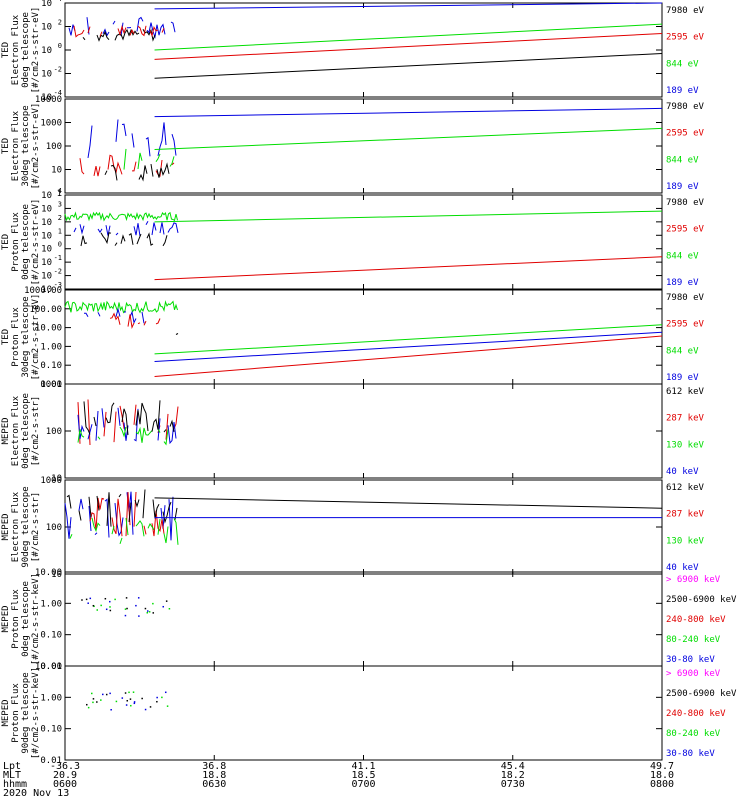 The width and height of the screenshot is (750, 800). I want to click on y-tick-label: 0.10, so click(51, 366).